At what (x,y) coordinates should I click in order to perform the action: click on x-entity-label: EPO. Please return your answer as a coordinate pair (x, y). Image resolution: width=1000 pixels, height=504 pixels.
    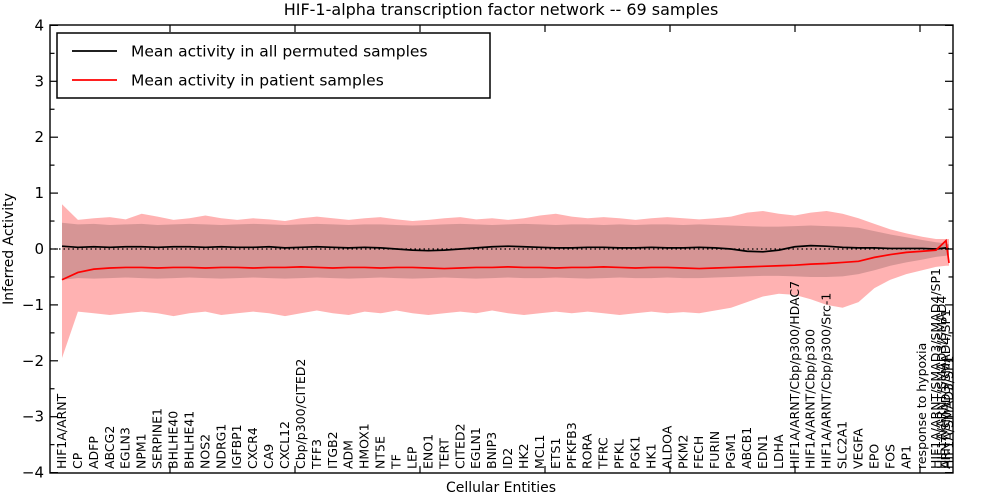
    Looking at the image, I should click on (873, 456).